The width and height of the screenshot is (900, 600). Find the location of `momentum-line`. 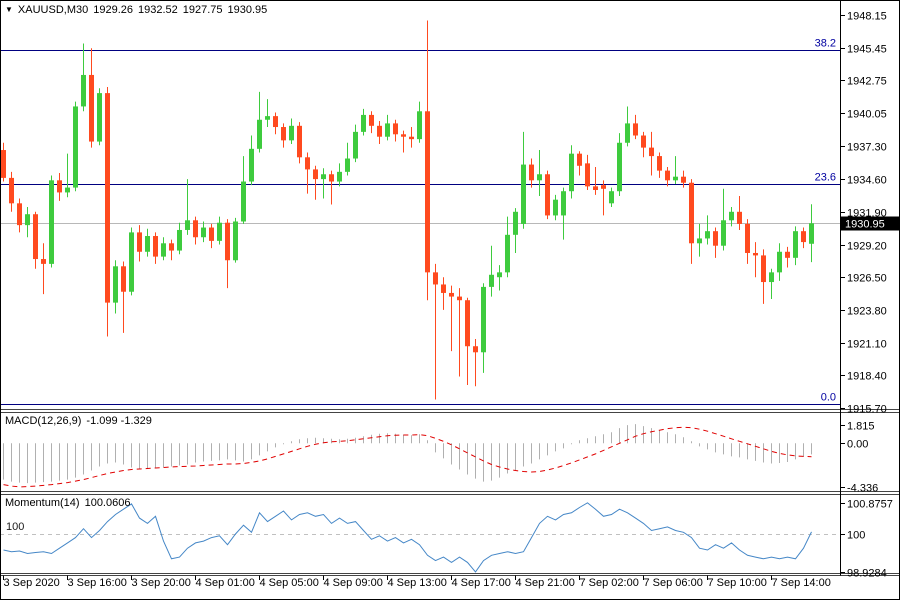

momentum-line is located at coordinates (407, 537).